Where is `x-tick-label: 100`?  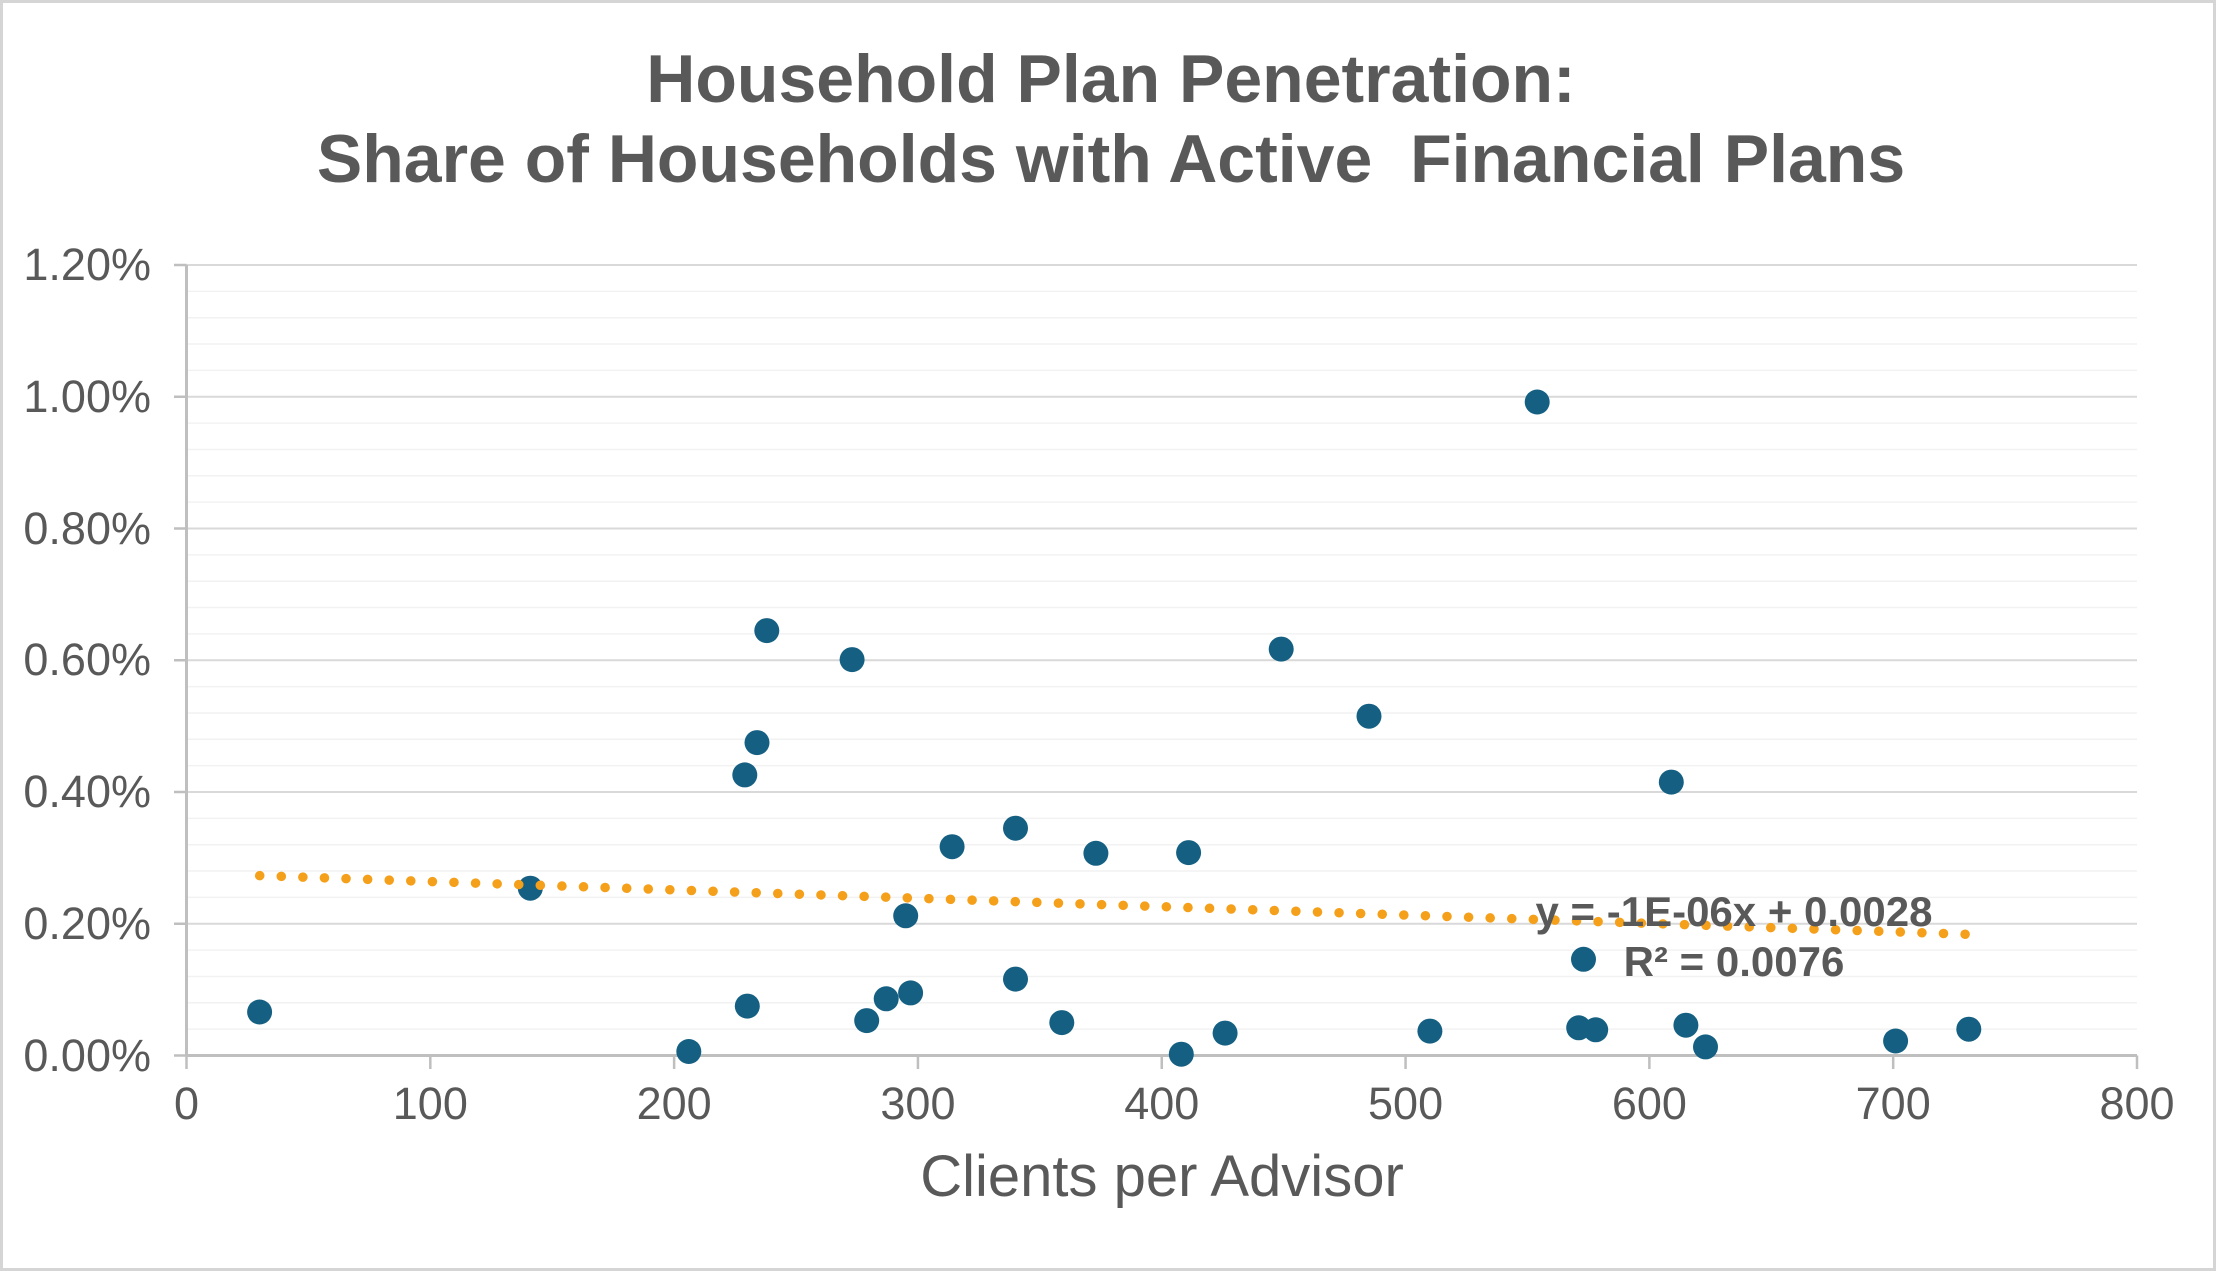 x-tick-label: 100 is located at coordinates (430, 1103).